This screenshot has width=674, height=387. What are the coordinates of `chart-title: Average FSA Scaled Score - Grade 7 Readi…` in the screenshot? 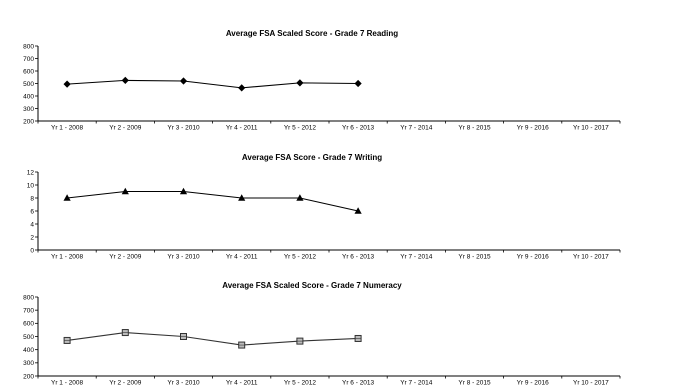 It's located at (312, 33).